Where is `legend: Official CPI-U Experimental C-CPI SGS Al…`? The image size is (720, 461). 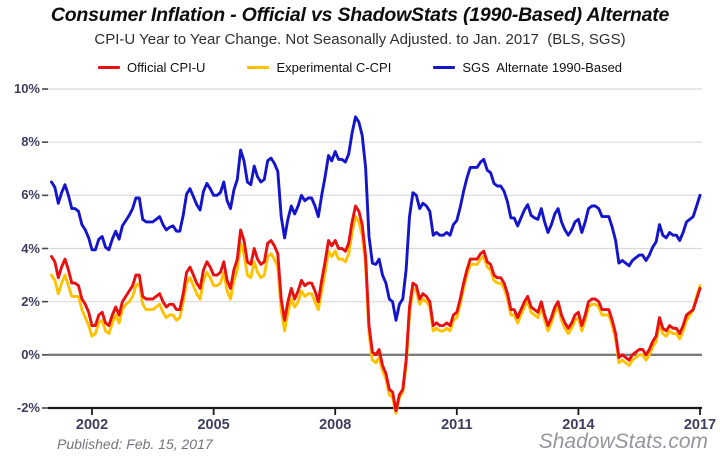
legend: Official CPI-U Experimental C-CPI SGS Al… is located at coordinates (360, 67).